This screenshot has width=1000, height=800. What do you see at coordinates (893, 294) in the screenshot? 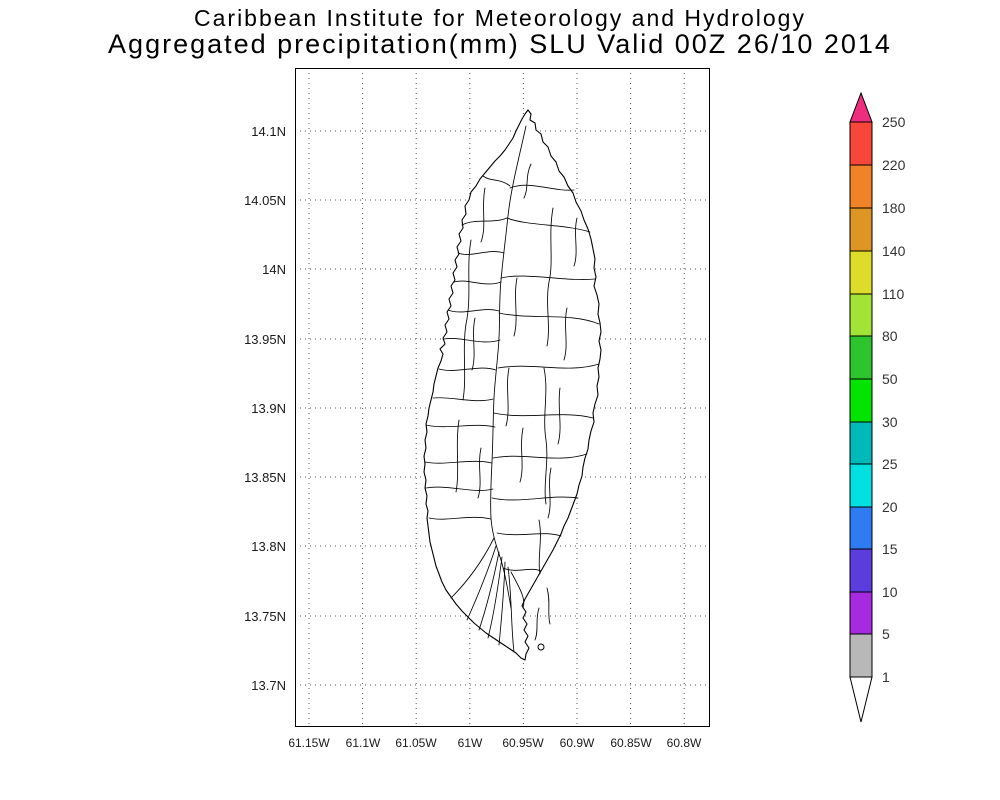
I see `colorbar-label: 110` at bounding box center [893, 294].